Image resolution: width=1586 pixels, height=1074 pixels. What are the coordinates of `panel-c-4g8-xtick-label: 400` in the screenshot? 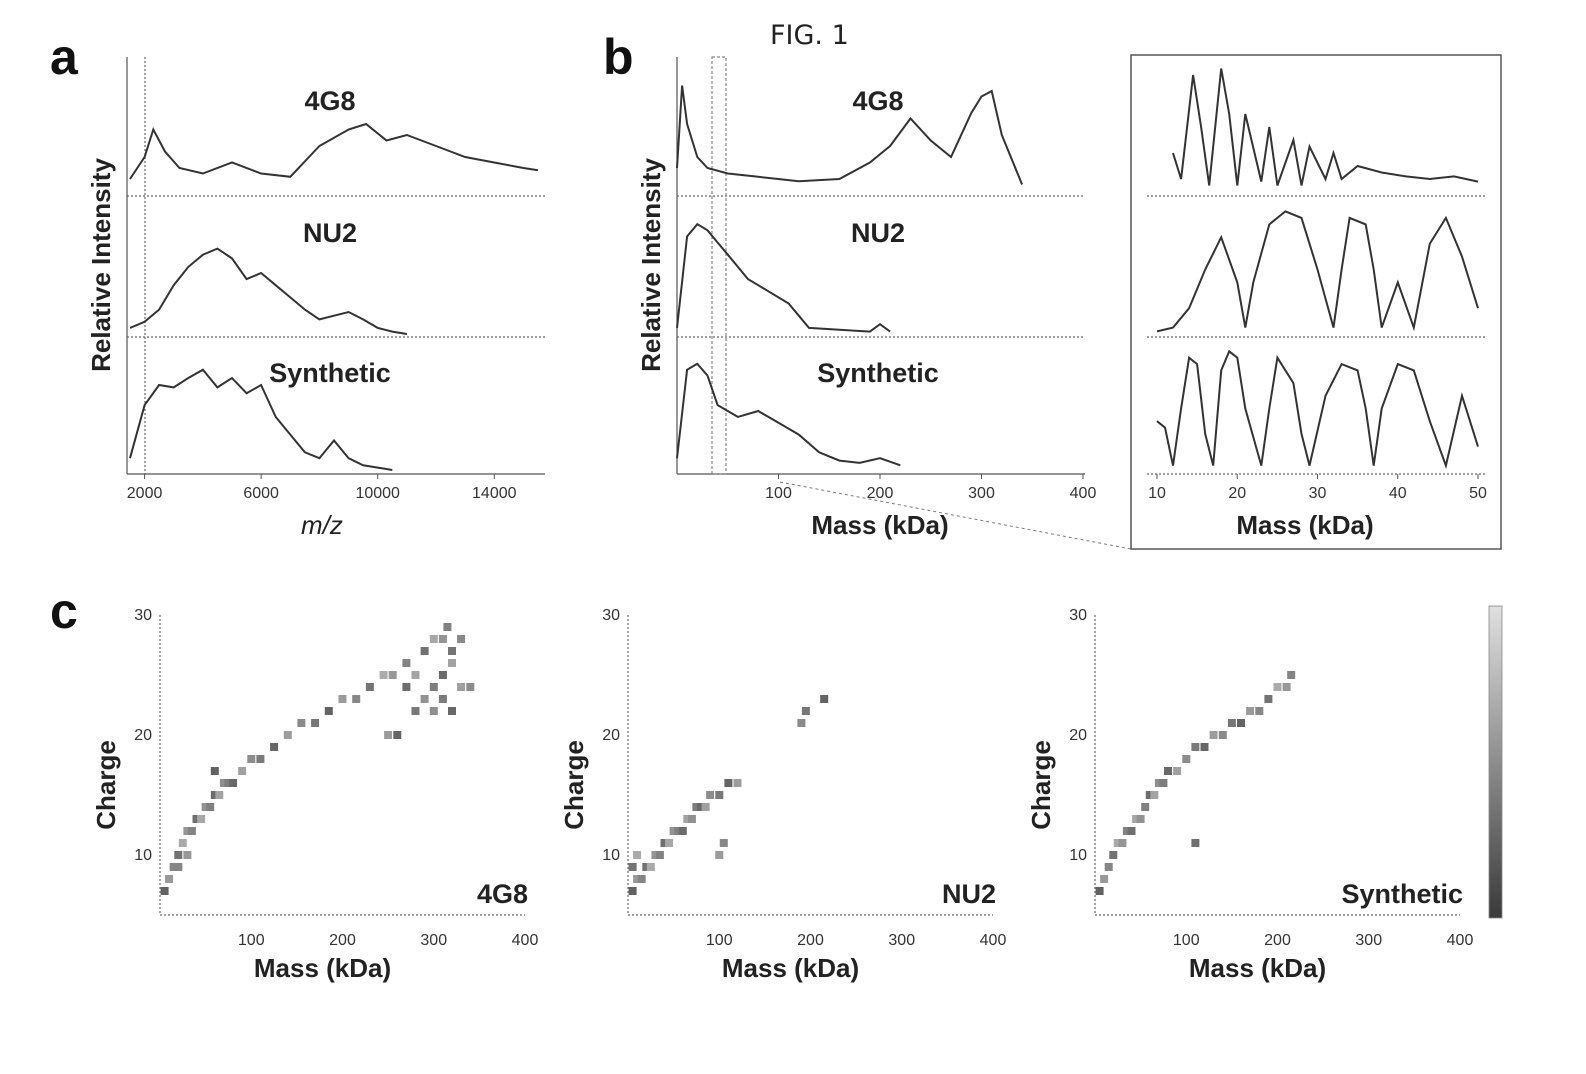 It's located at (525, 940).